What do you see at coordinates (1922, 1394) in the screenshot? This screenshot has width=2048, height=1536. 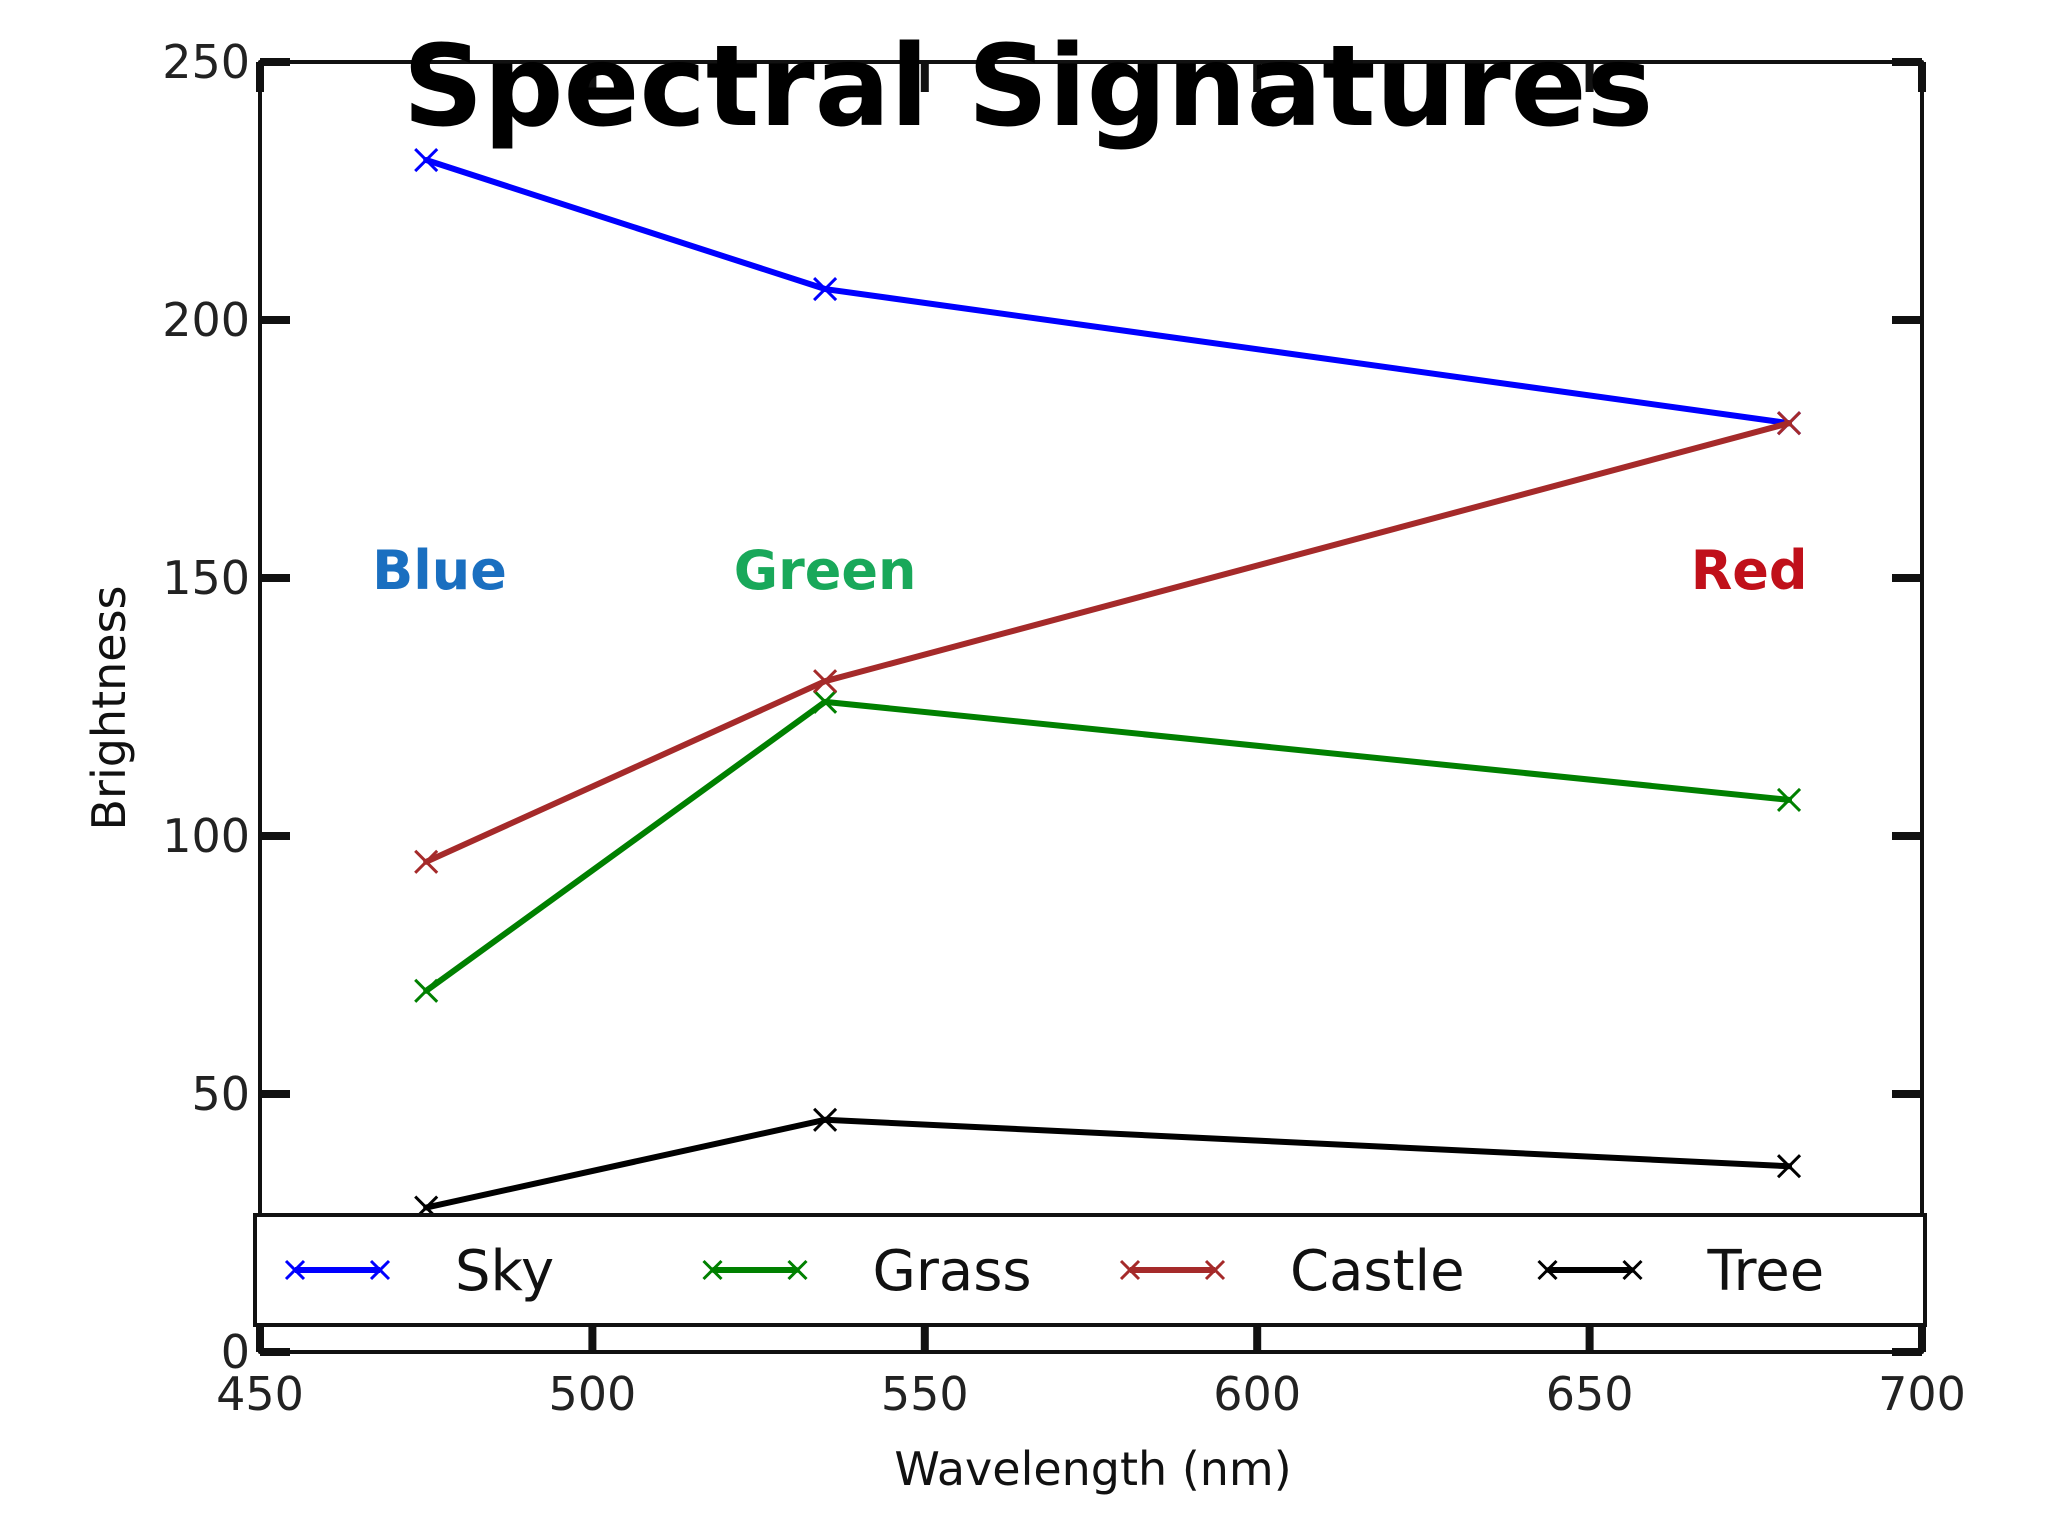 I see `x-tick-label: 700` at bounding box center [1922, 1394].